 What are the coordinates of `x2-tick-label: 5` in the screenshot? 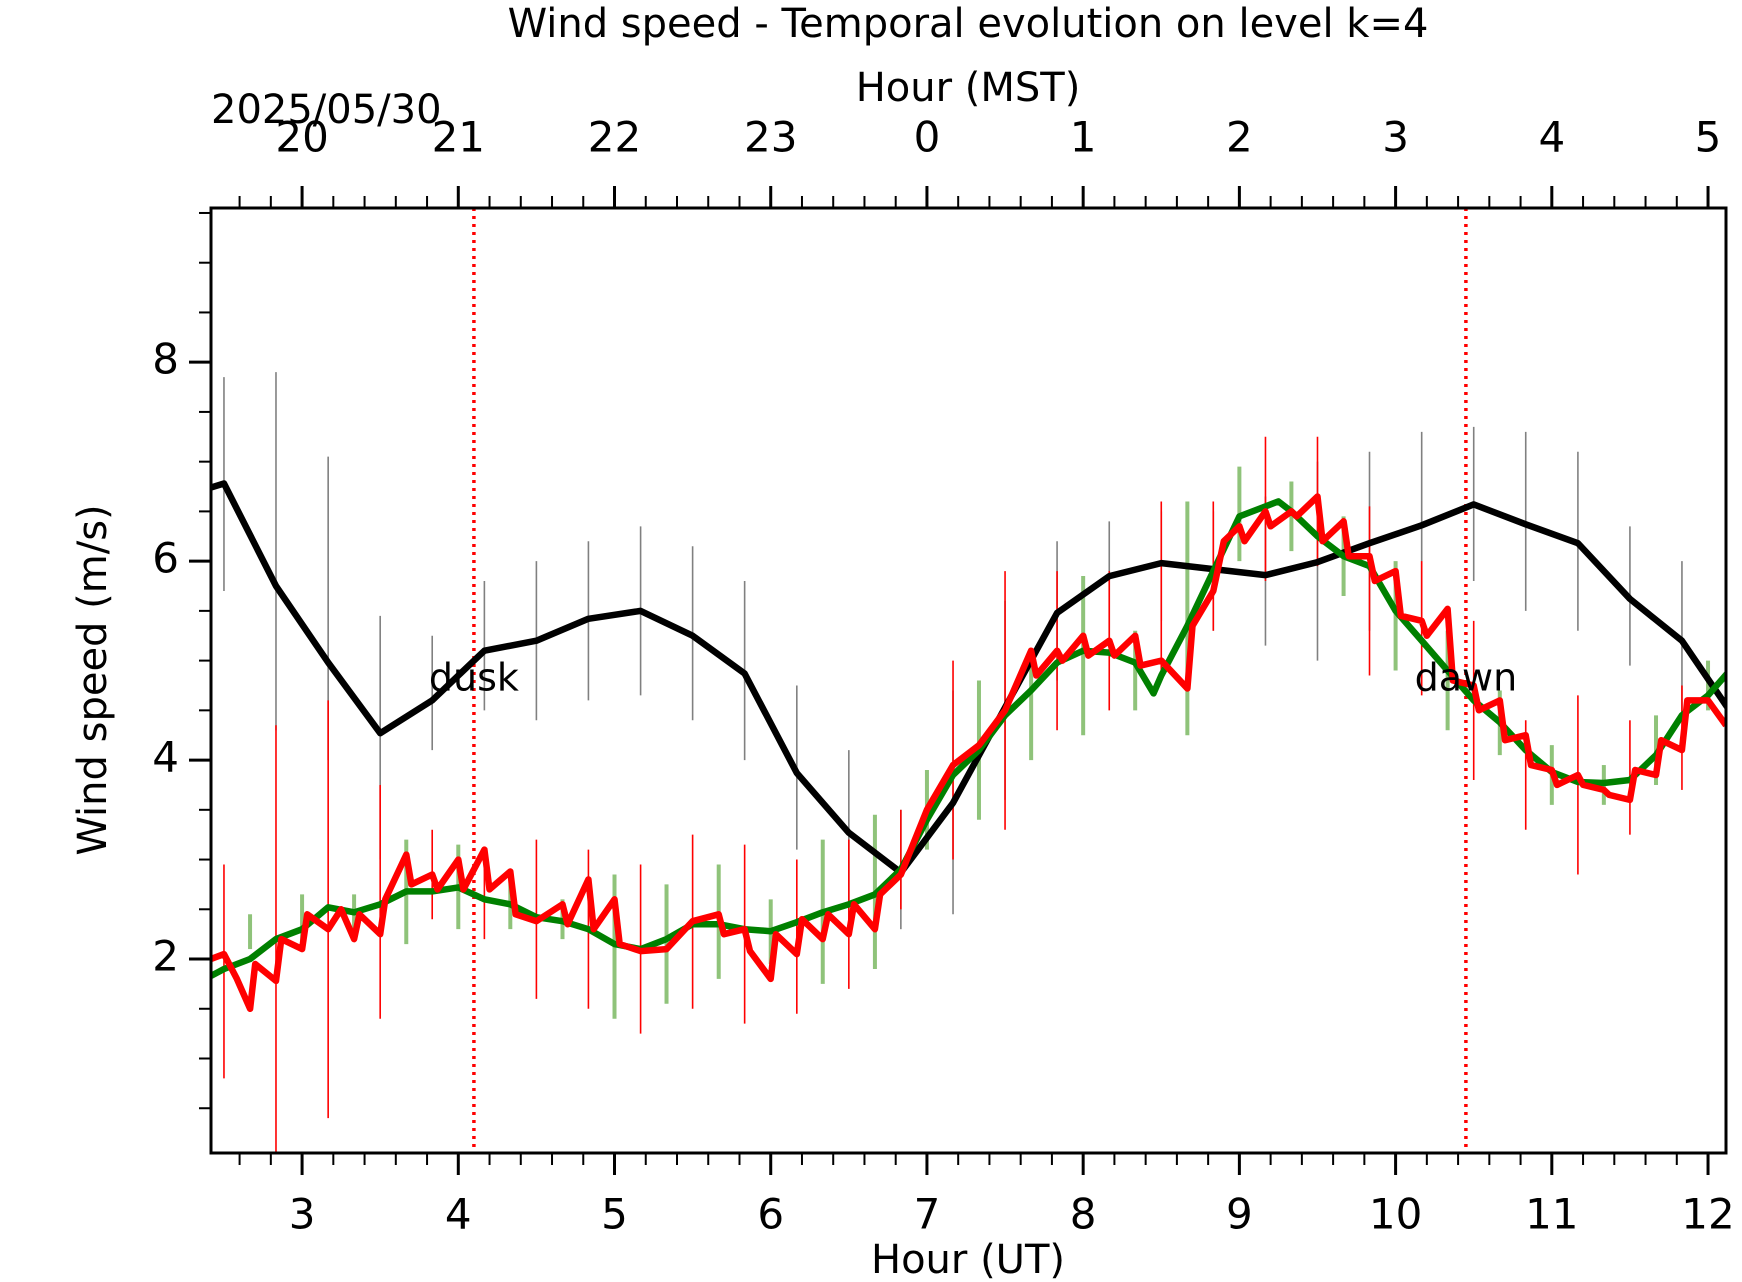 It's located at (1708, 137).